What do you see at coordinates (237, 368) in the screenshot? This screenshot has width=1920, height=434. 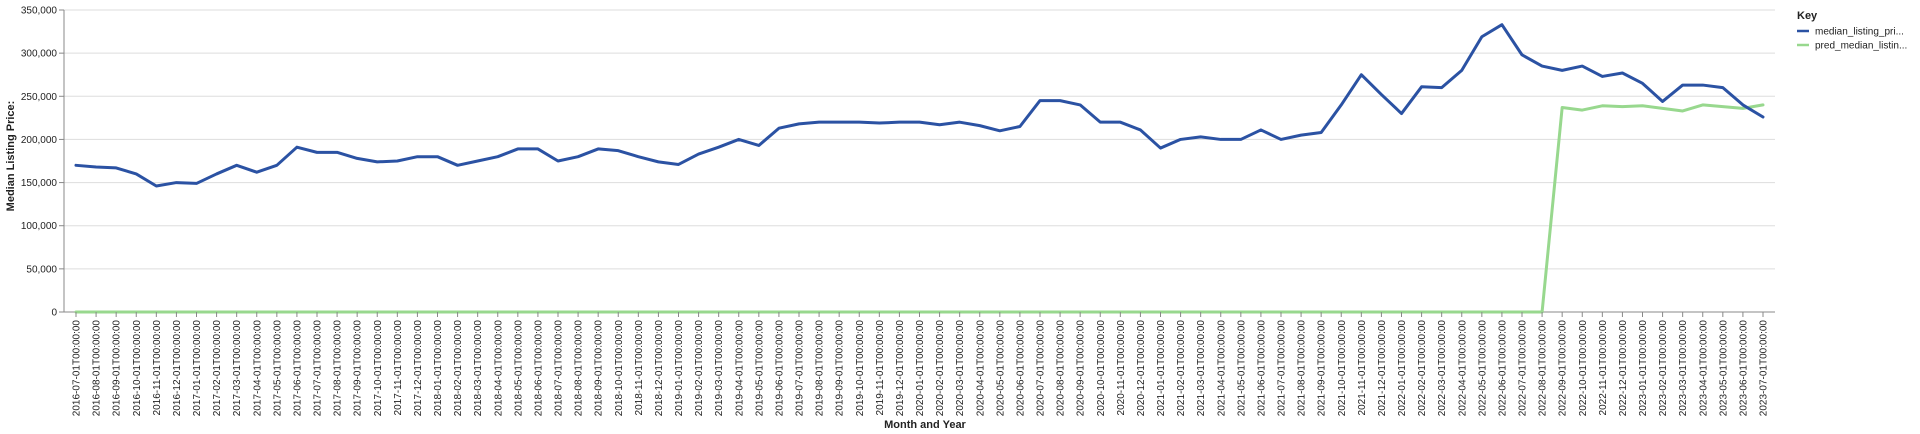 I see `x-tick-label: 2017-03-01T00:00:00` at bounding box center [237, 368].